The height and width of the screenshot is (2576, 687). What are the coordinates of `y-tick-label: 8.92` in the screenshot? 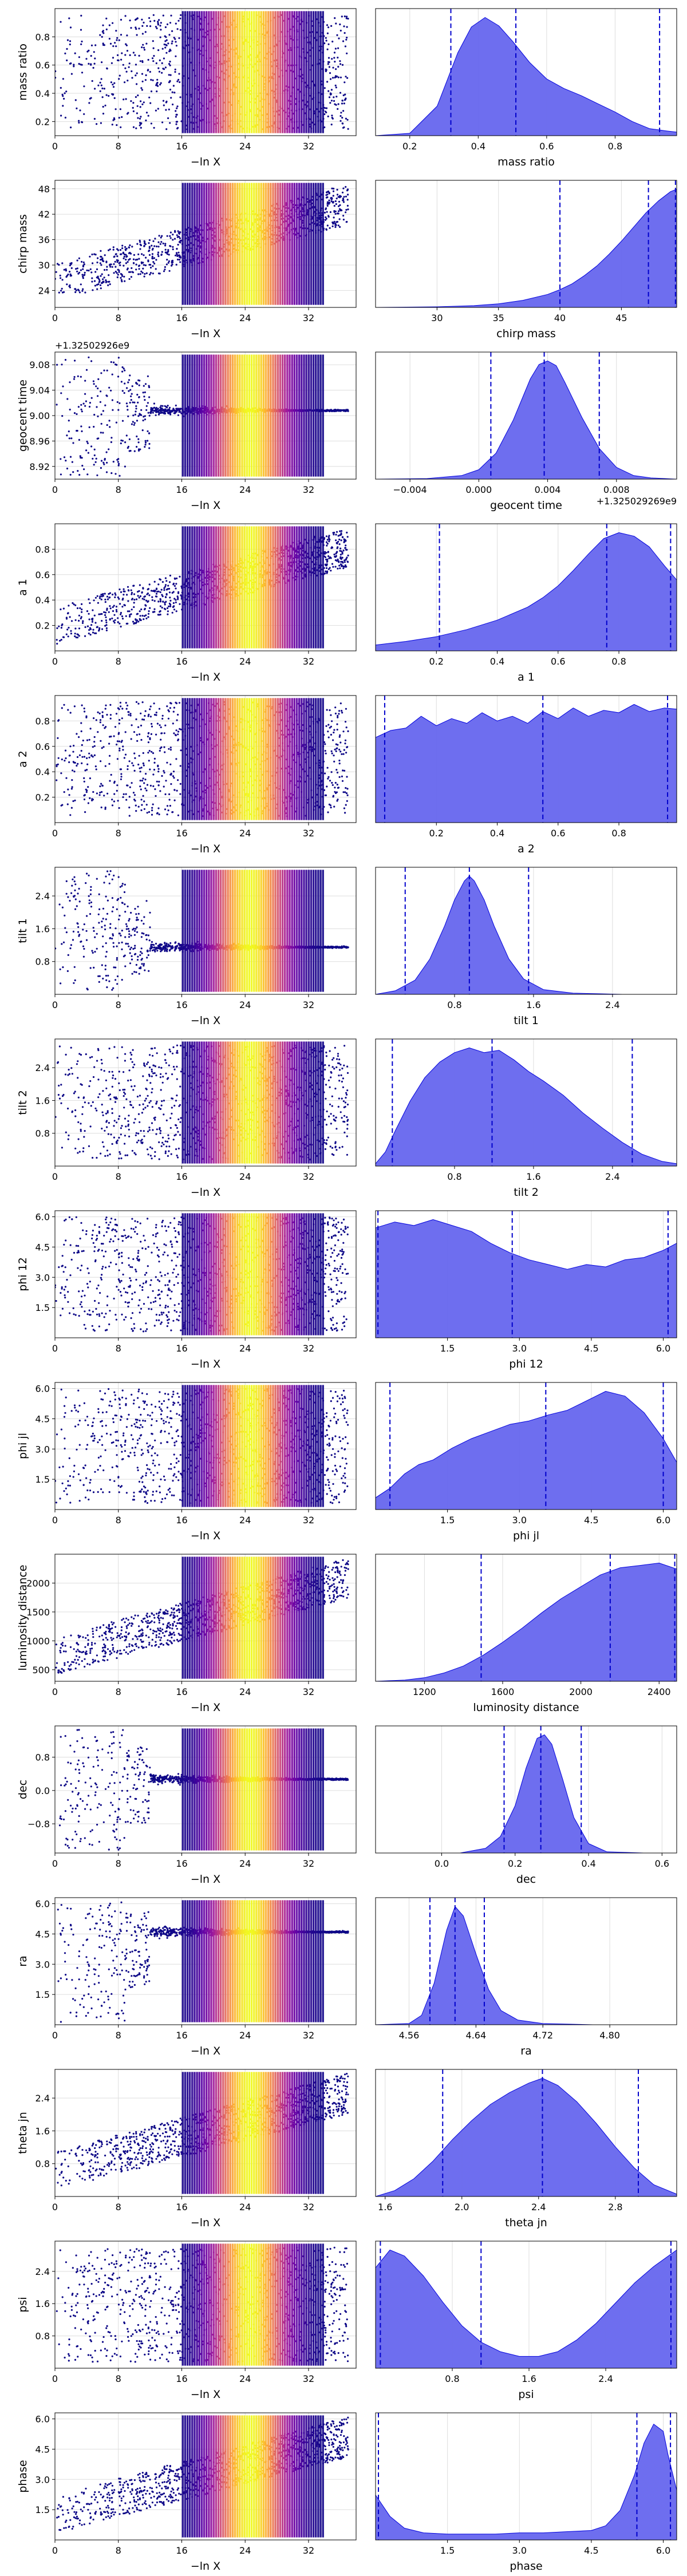 It's located at (39, 466).